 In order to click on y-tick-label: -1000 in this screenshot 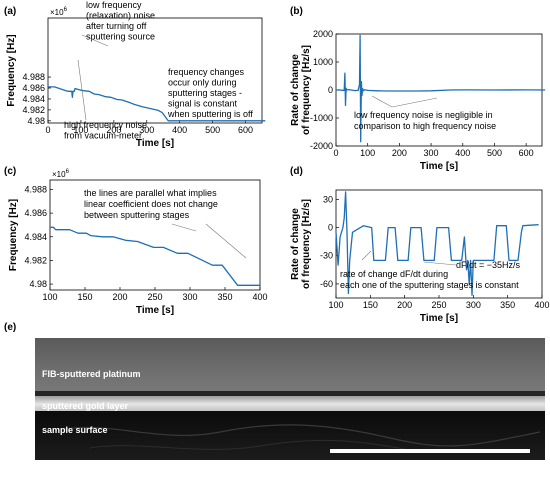, I will do `click(321, 118)`.